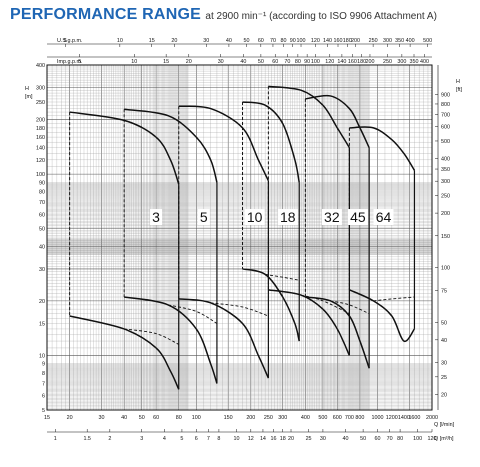  What do you see at coordinates (387, 41) in the screenshot?
I see `usgpm-tick-label: 300` at bounding box center [387, 41].